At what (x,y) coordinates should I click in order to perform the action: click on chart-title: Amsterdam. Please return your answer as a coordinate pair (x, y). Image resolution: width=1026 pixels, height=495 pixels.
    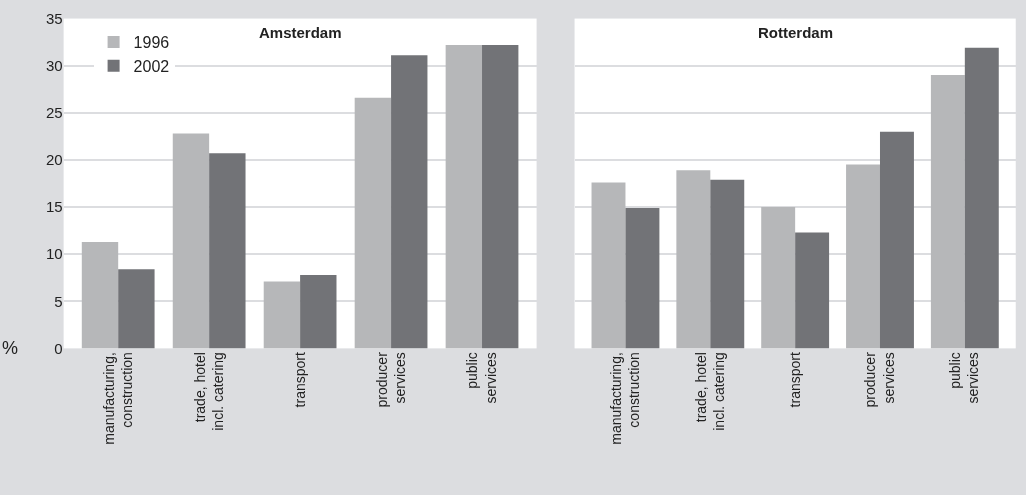
    Looking at the image, I should click on (300, 32).